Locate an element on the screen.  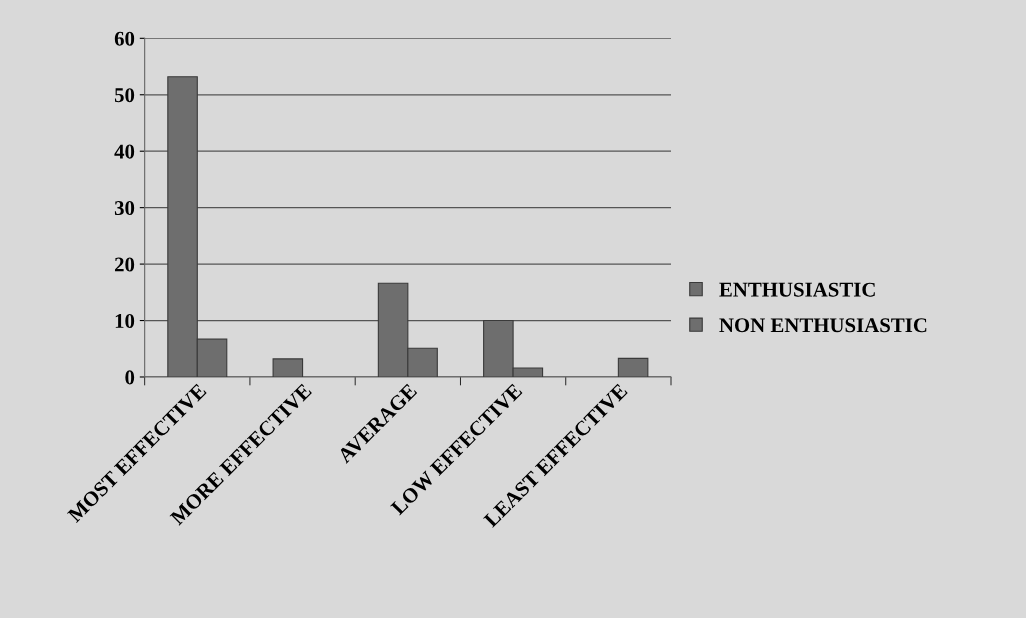
y-tick-label: 60 is located at coordinates (124, 38).